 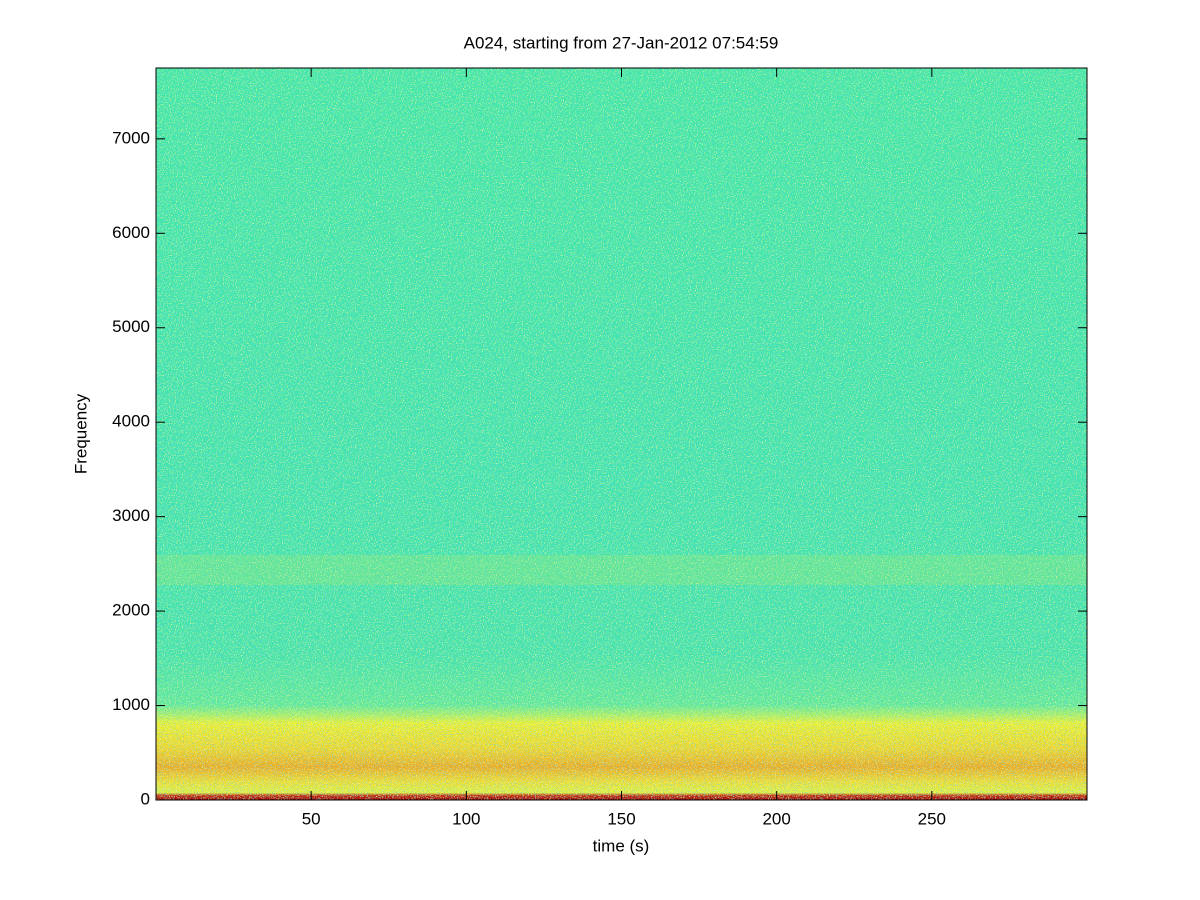 What do you see at coordinates (311, 818) in the screenshot?
I see `x-tick-label: 50` at bounding box center [311, 818].